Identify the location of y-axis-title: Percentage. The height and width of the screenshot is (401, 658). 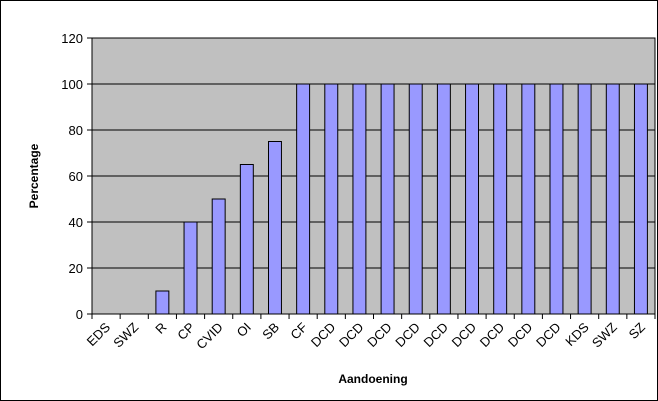
(34, 175).